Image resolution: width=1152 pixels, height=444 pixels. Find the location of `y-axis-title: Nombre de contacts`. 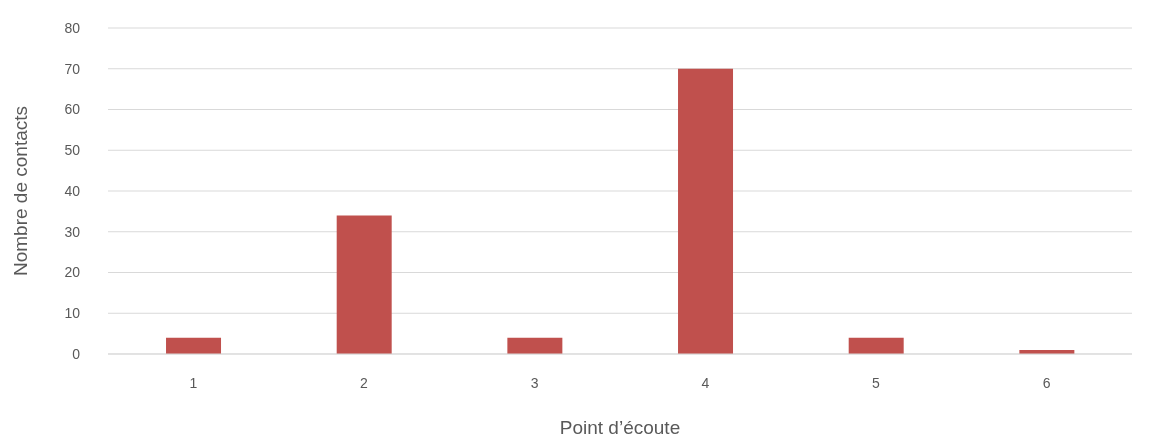

y-axis-title: Nombre de contacts is located at coordinates (20, 191).